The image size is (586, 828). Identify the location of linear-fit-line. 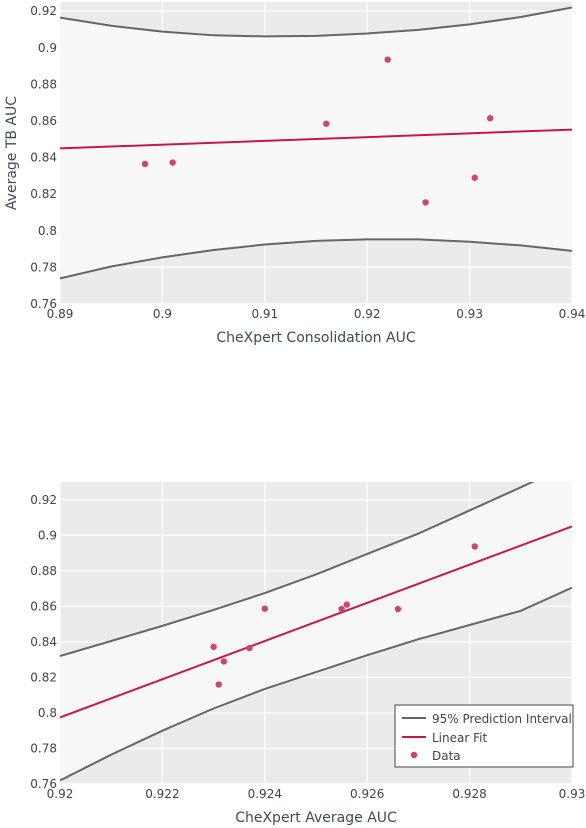
(316, 139).